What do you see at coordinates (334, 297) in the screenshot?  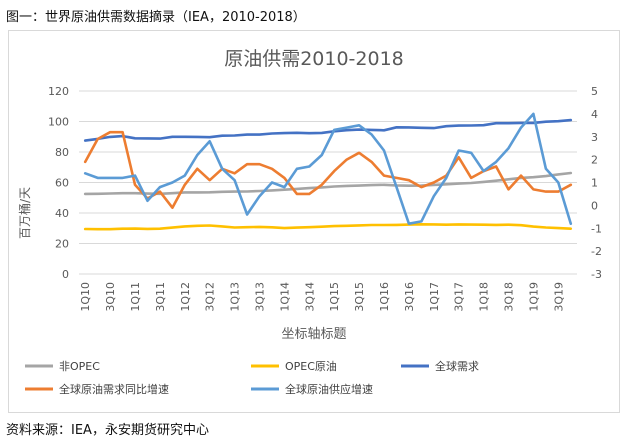 I see `x-tick-label: 1Q15` at bounding box center [334, 297].